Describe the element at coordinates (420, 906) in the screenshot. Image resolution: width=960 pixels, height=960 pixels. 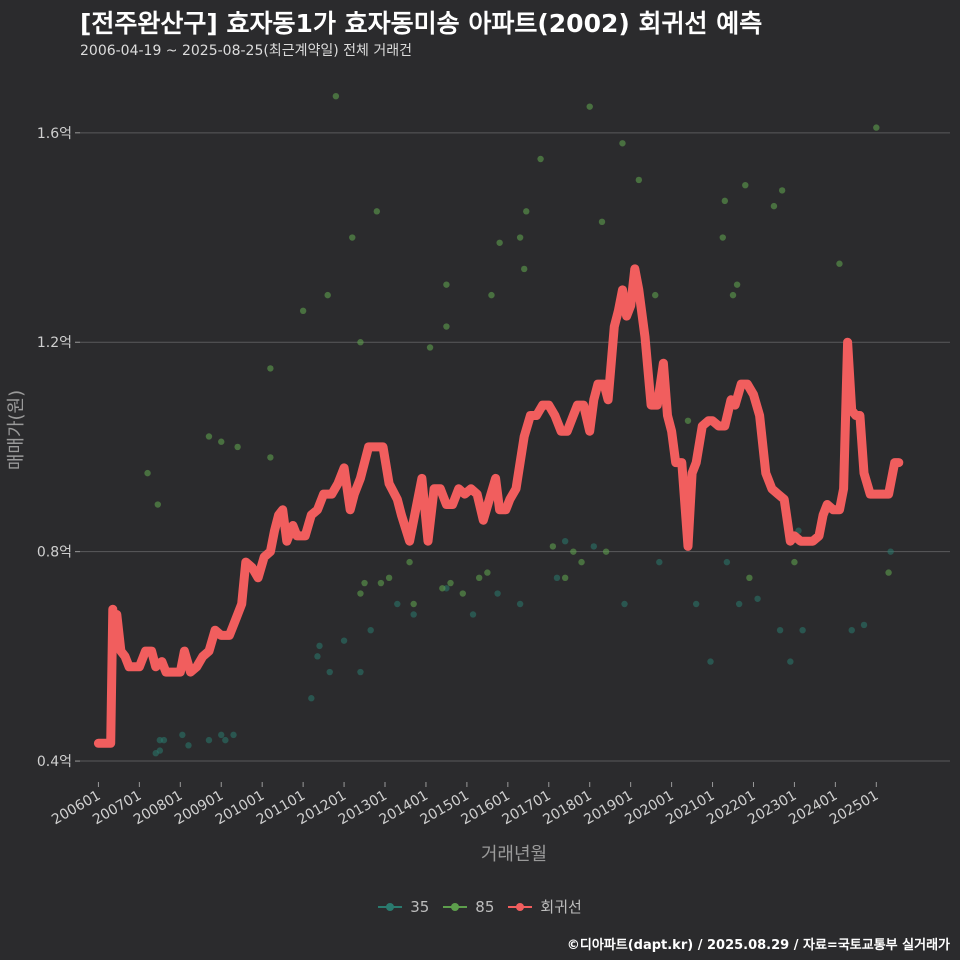
I see `legend-label-35: 35` at that location.